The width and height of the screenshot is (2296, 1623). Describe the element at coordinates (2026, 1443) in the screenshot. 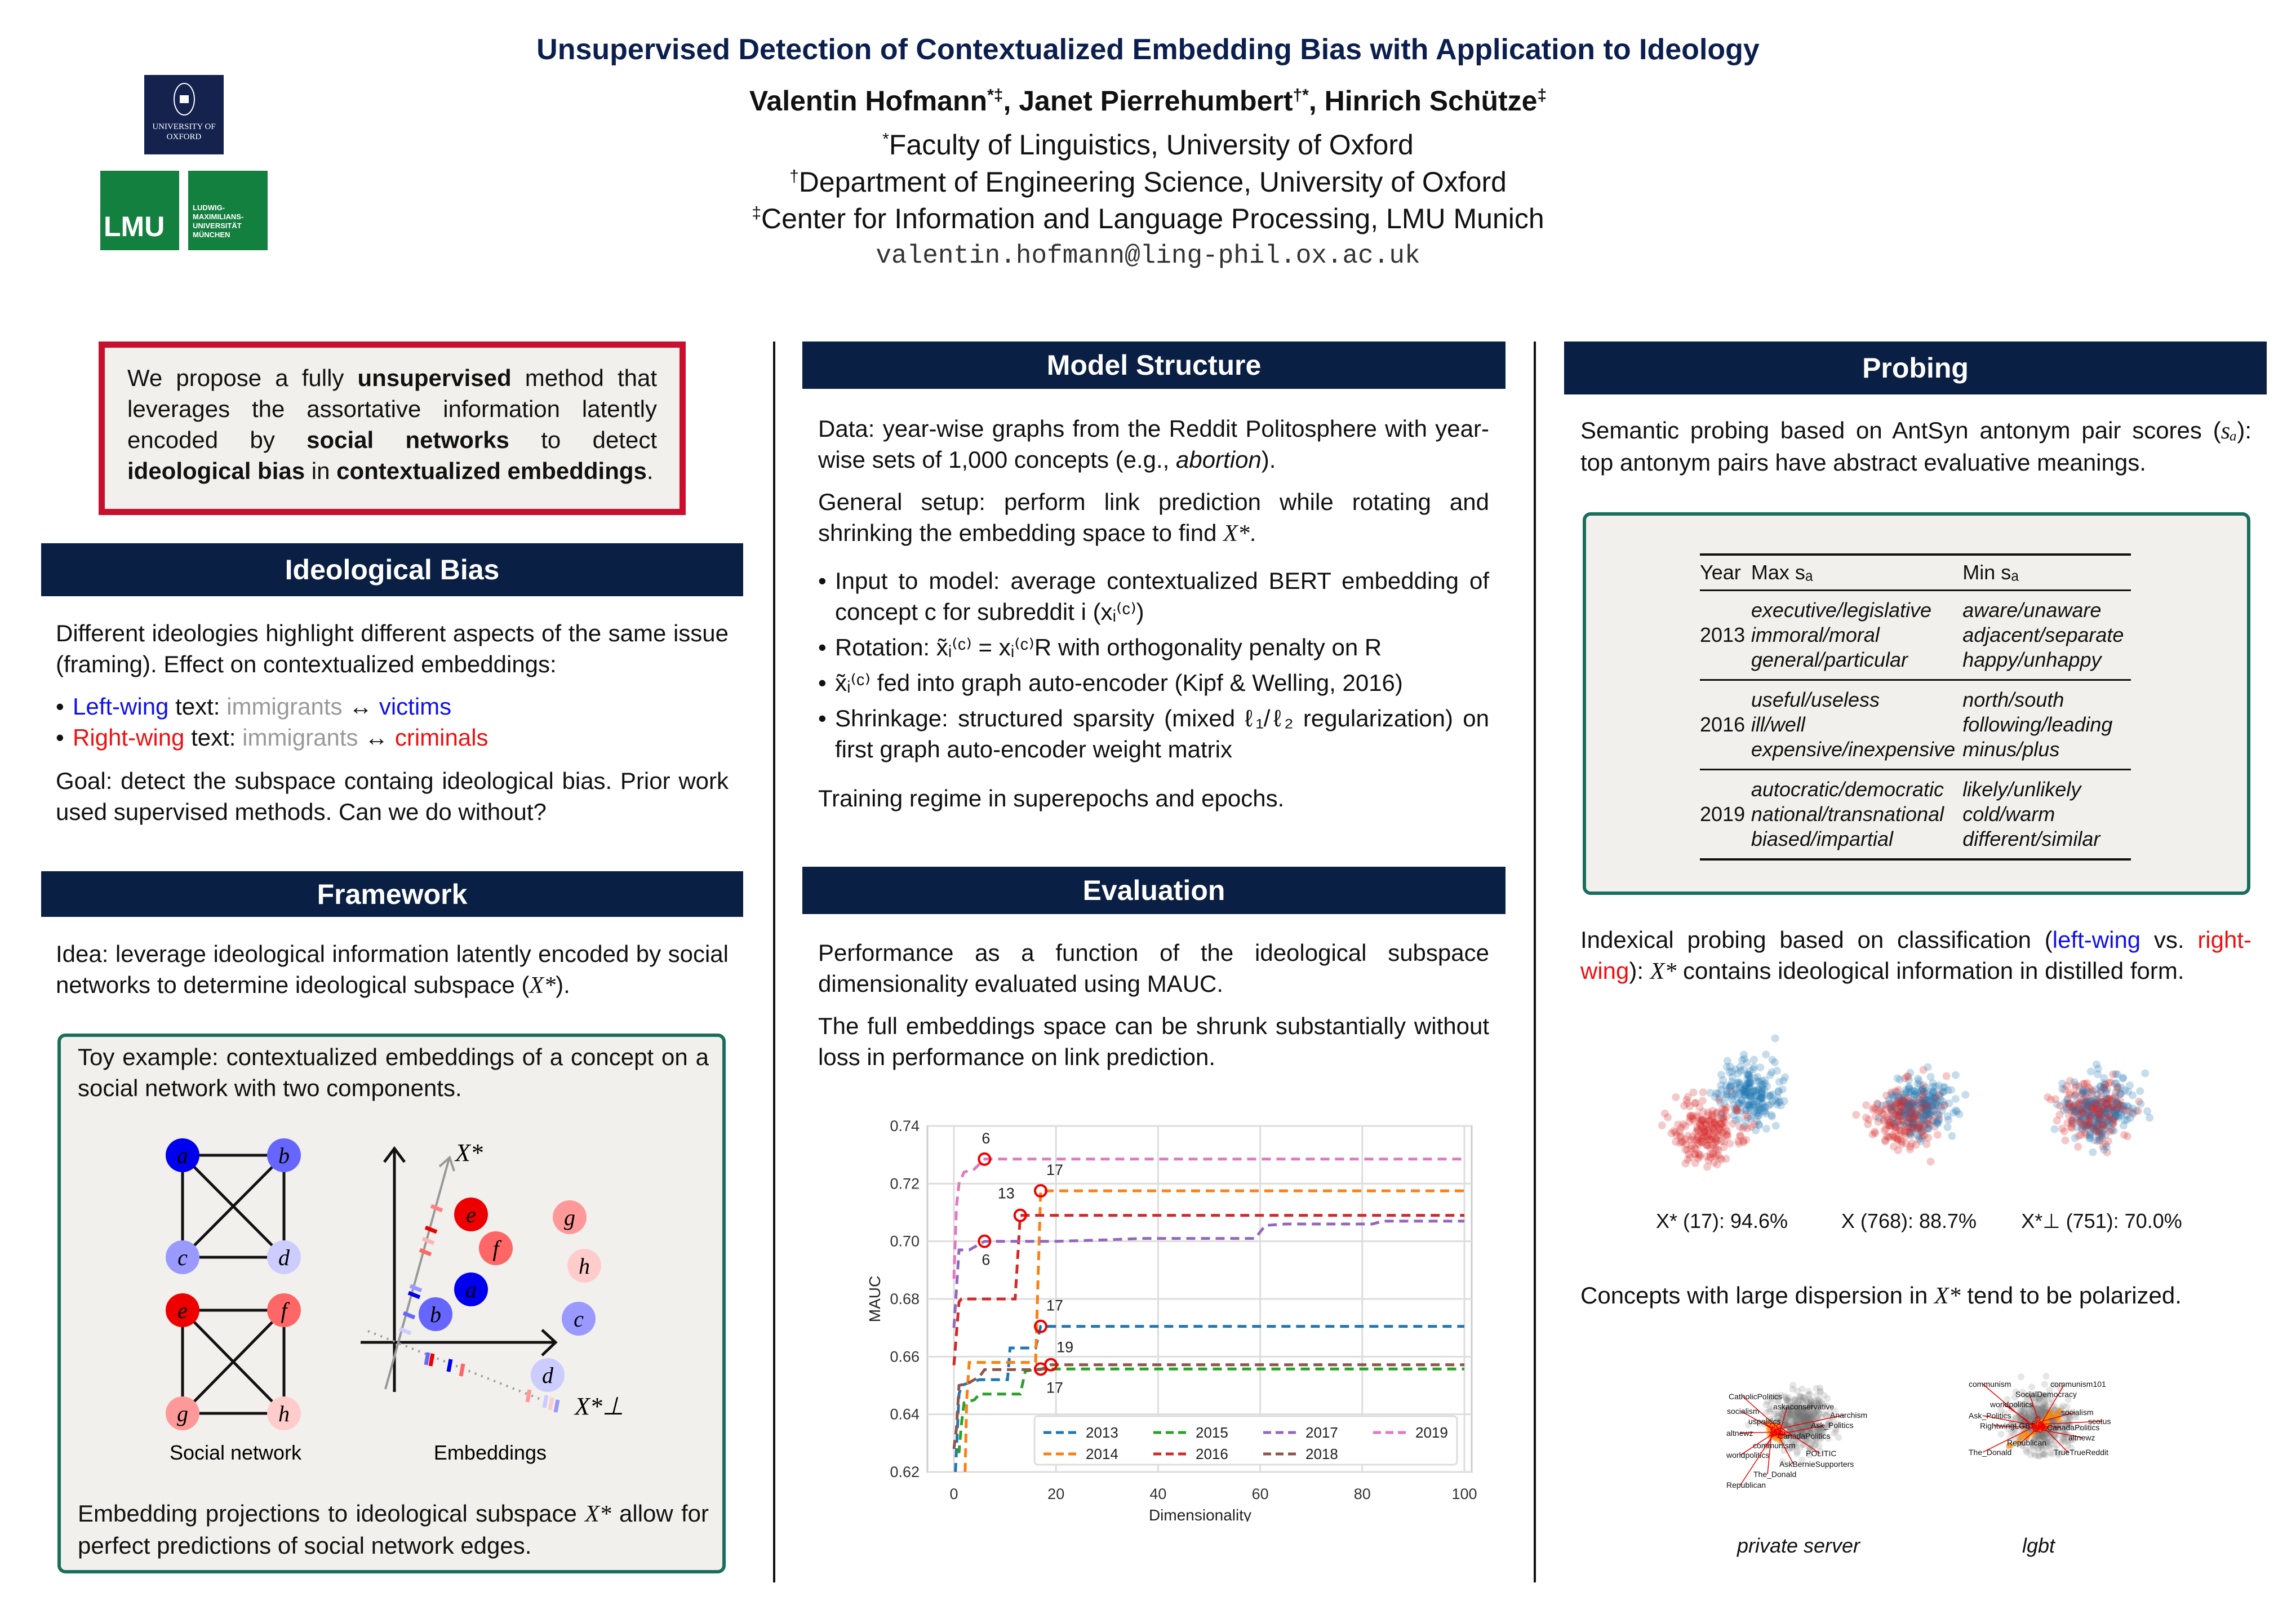

I see `subreddit-label: Republican` at that location.